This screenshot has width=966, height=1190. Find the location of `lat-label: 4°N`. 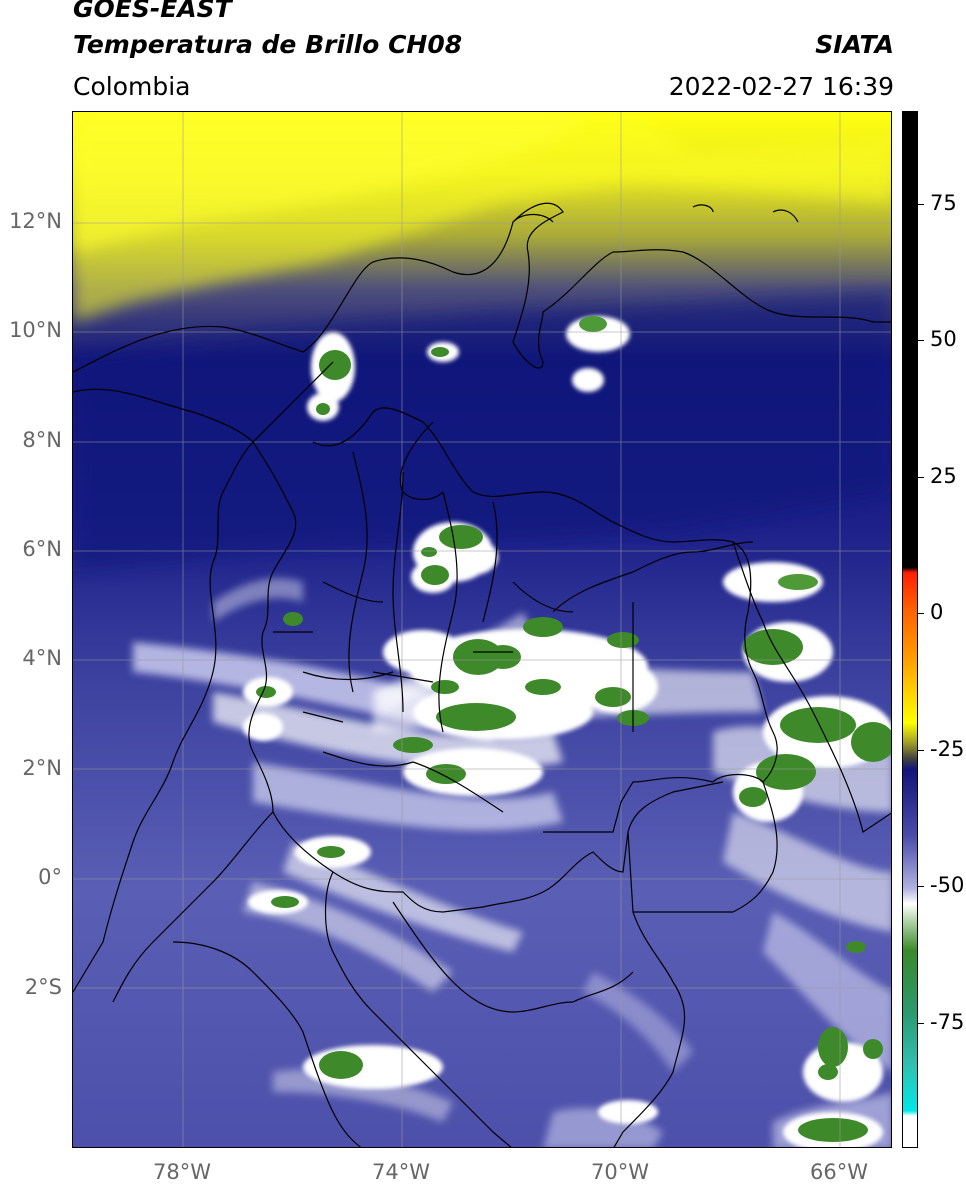

lat-label: 4°N is located at coordinates (42, 658).